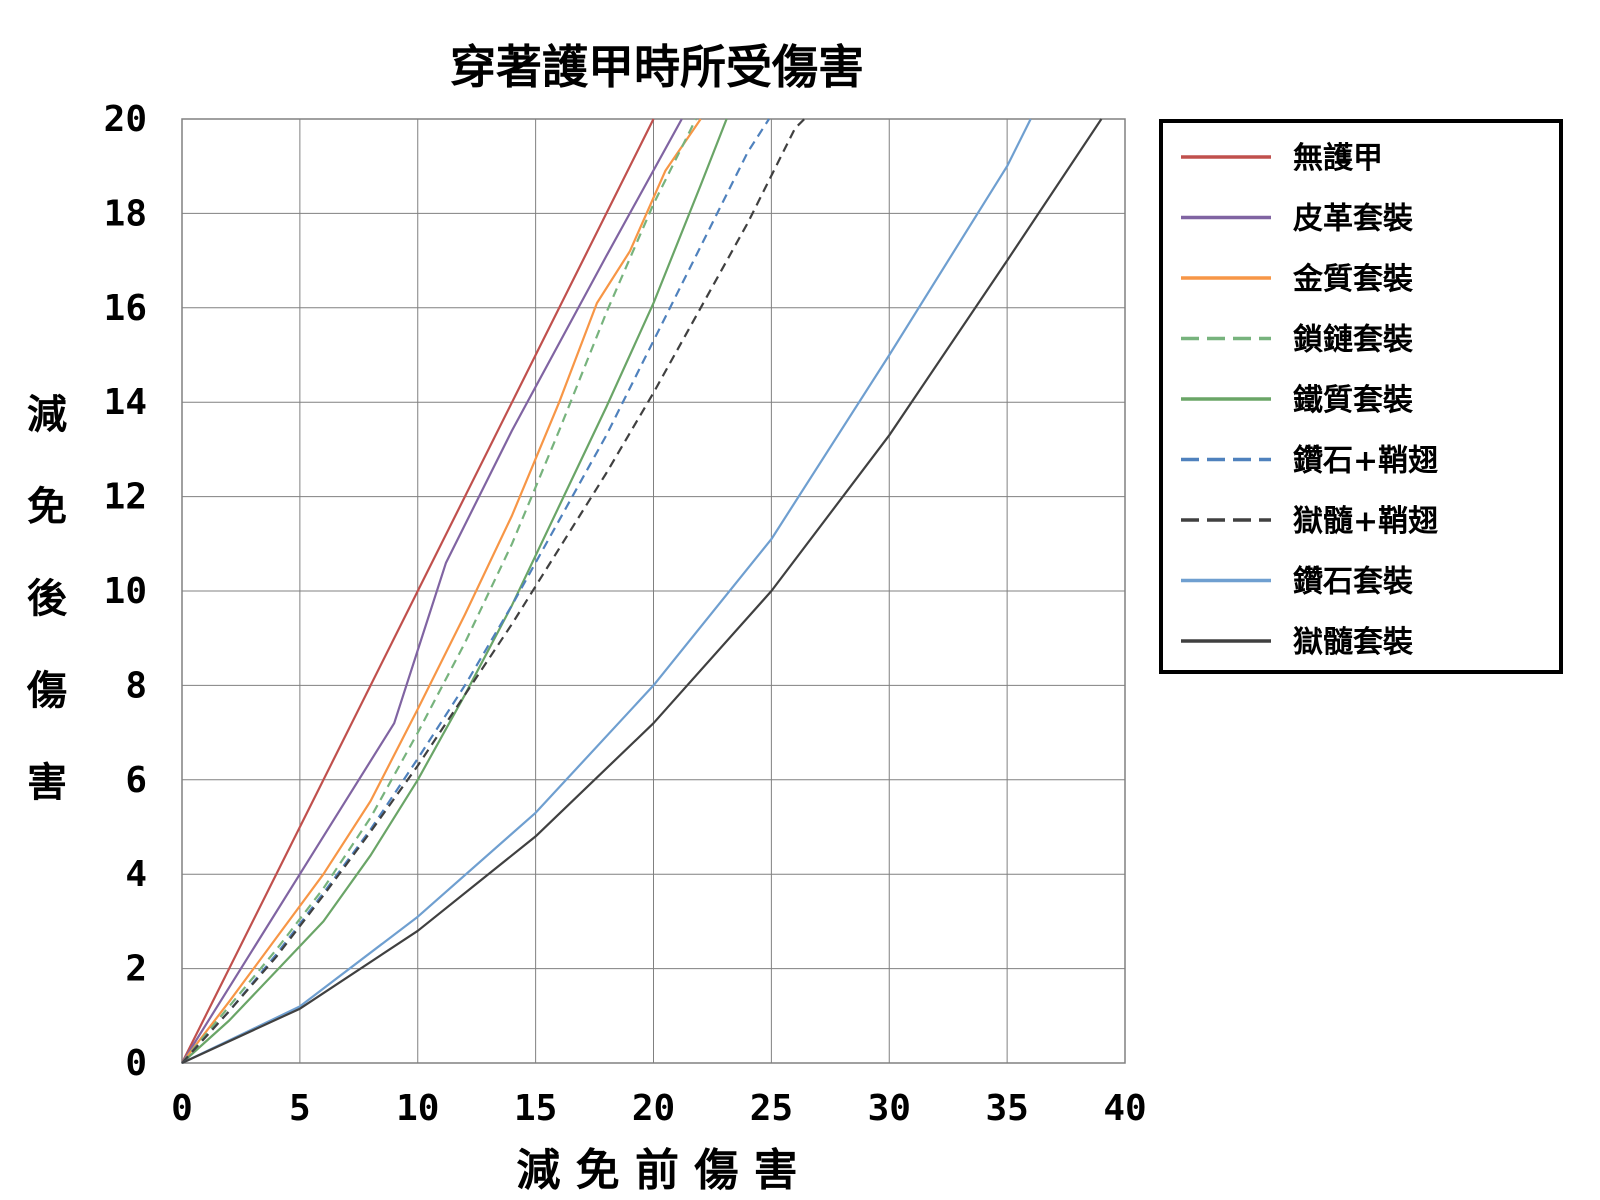 This screenshot has height=1200, width=1600. Describe the element at coordinates (125, 497) in the screenshot. I see `y-tick-label: 12` at that location.